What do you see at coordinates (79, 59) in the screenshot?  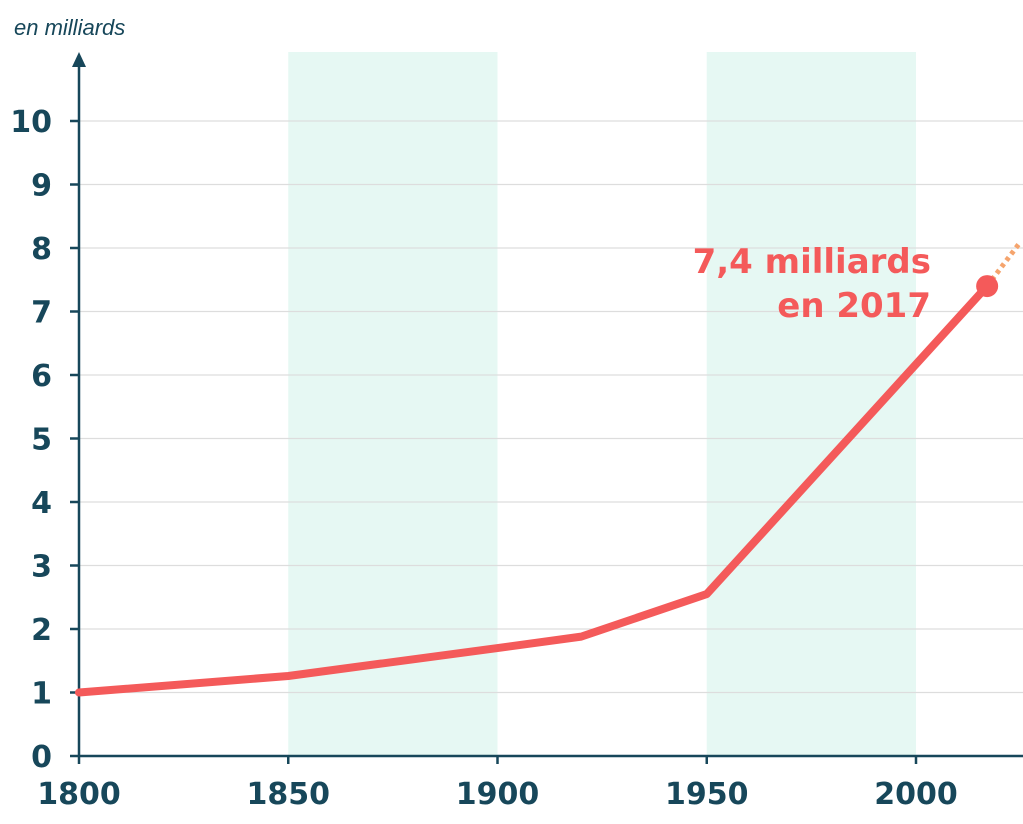 I see `y-axis-arrow-icon` at bounding box center [79, 59].